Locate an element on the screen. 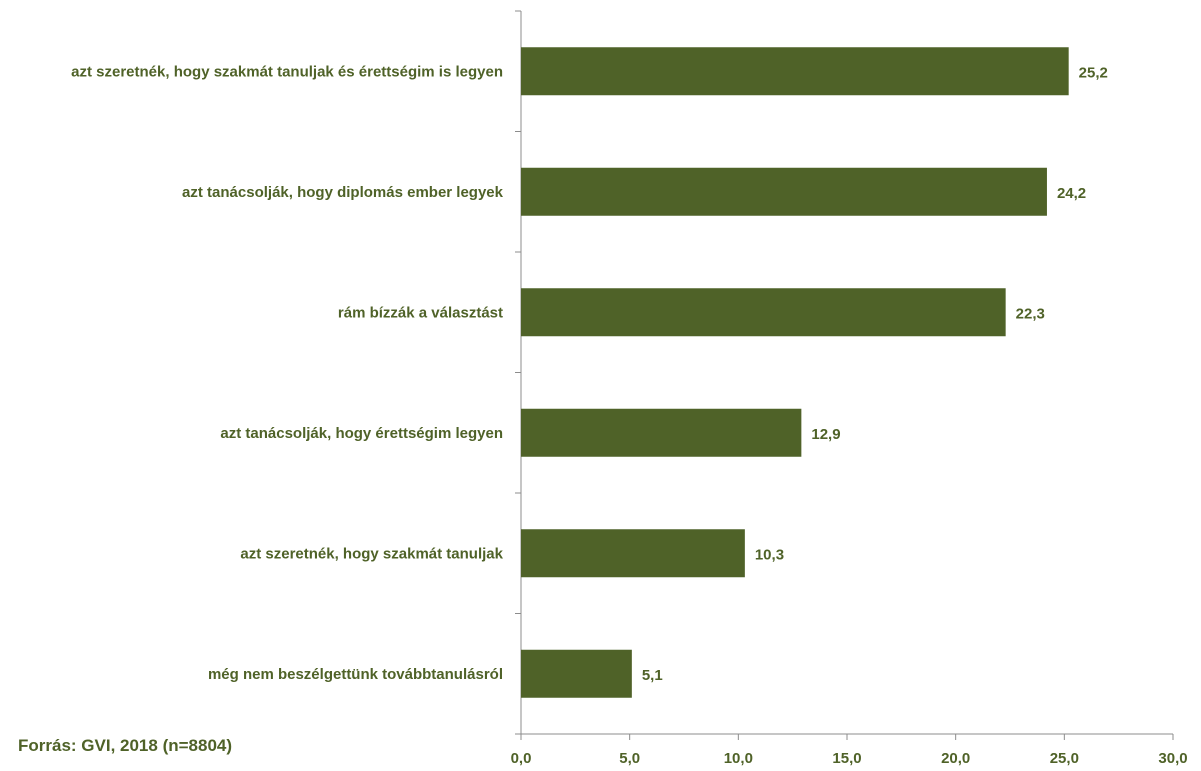 The width and height of the screenshot is (1201, 771). x-tick-label: 0,0 is located at coordinates (521, 758).